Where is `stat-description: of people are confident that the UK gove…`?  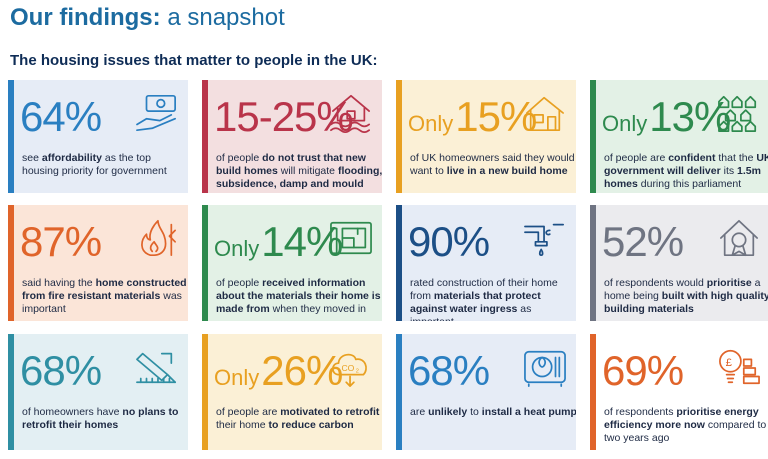 stat-description: of people are confident that the UK gove… is located at coordinates (686, 171).